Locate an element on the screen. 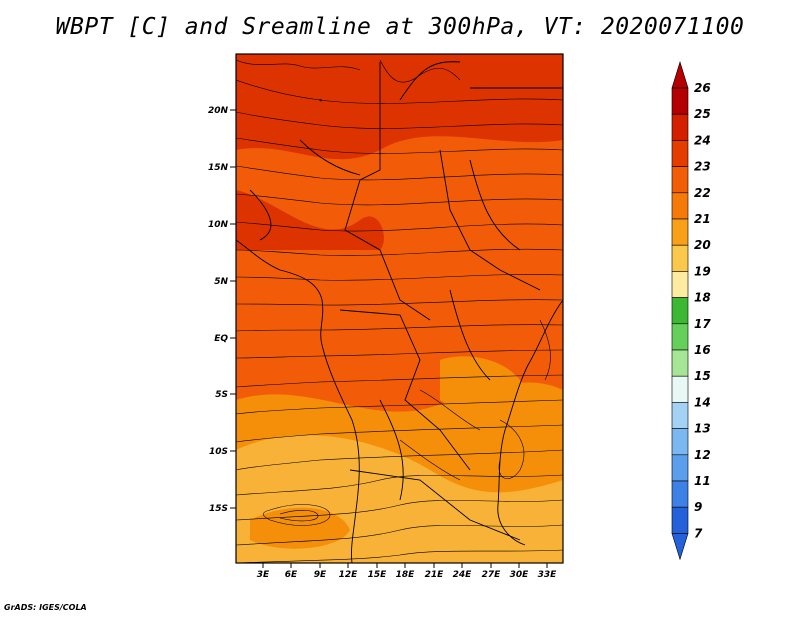 Image resolution: width=800 pixels, height=618 pixels. lat-label-15s: 15S is located at coordinates (218, 509).